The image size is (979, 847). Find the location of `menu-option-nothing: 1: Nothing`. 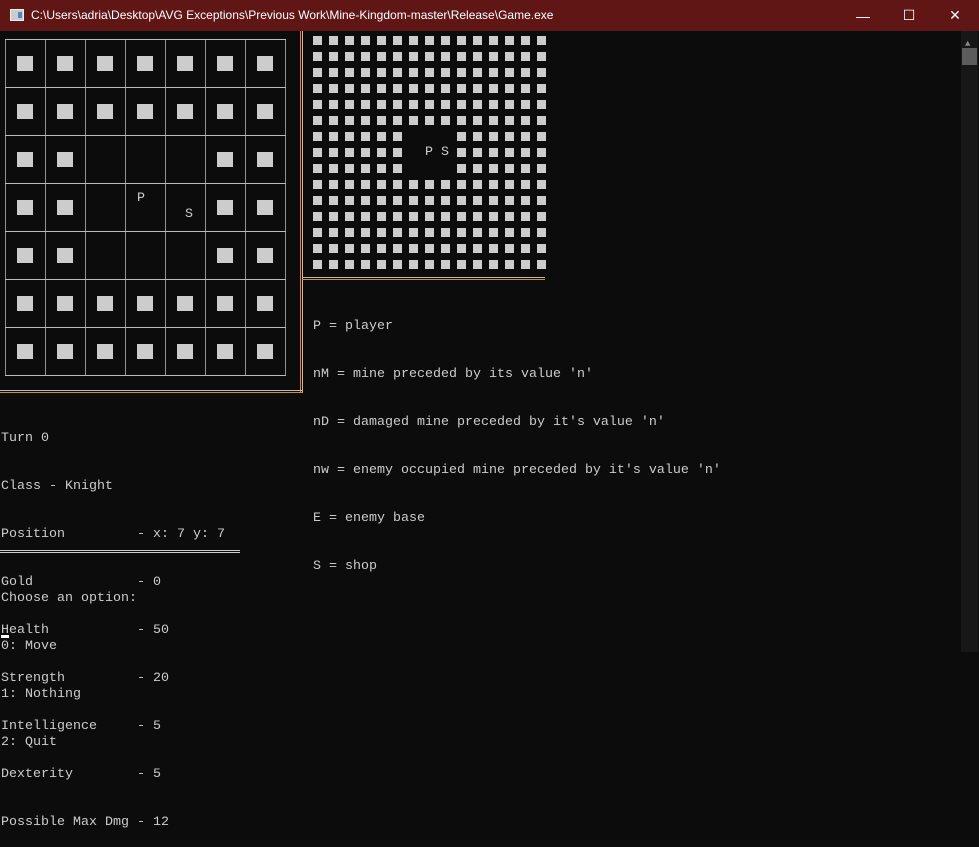

menu-option-nothing: 1: Nothing is located at coordinates (41, 694).